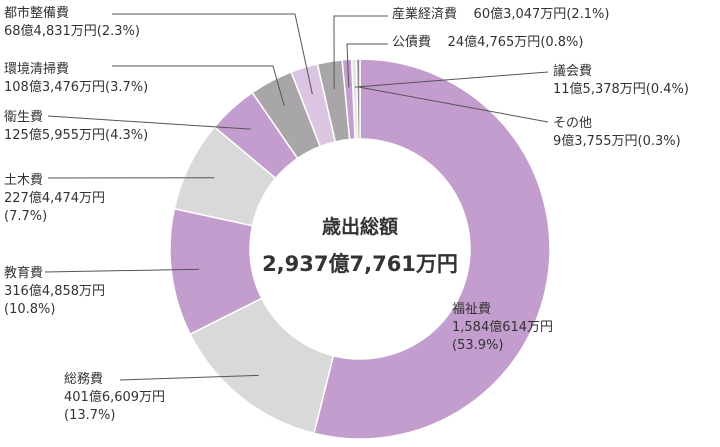  I want to click on label-welfare-name: 福祉費, so click(472, 309).